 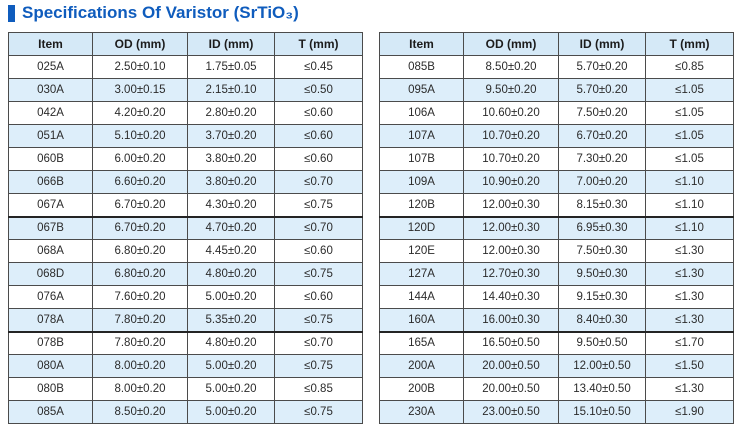 What do you see at coordinates (421, 297) in the screenshot?
I see `table-cell: 144A` at bounding box center [421, 297].